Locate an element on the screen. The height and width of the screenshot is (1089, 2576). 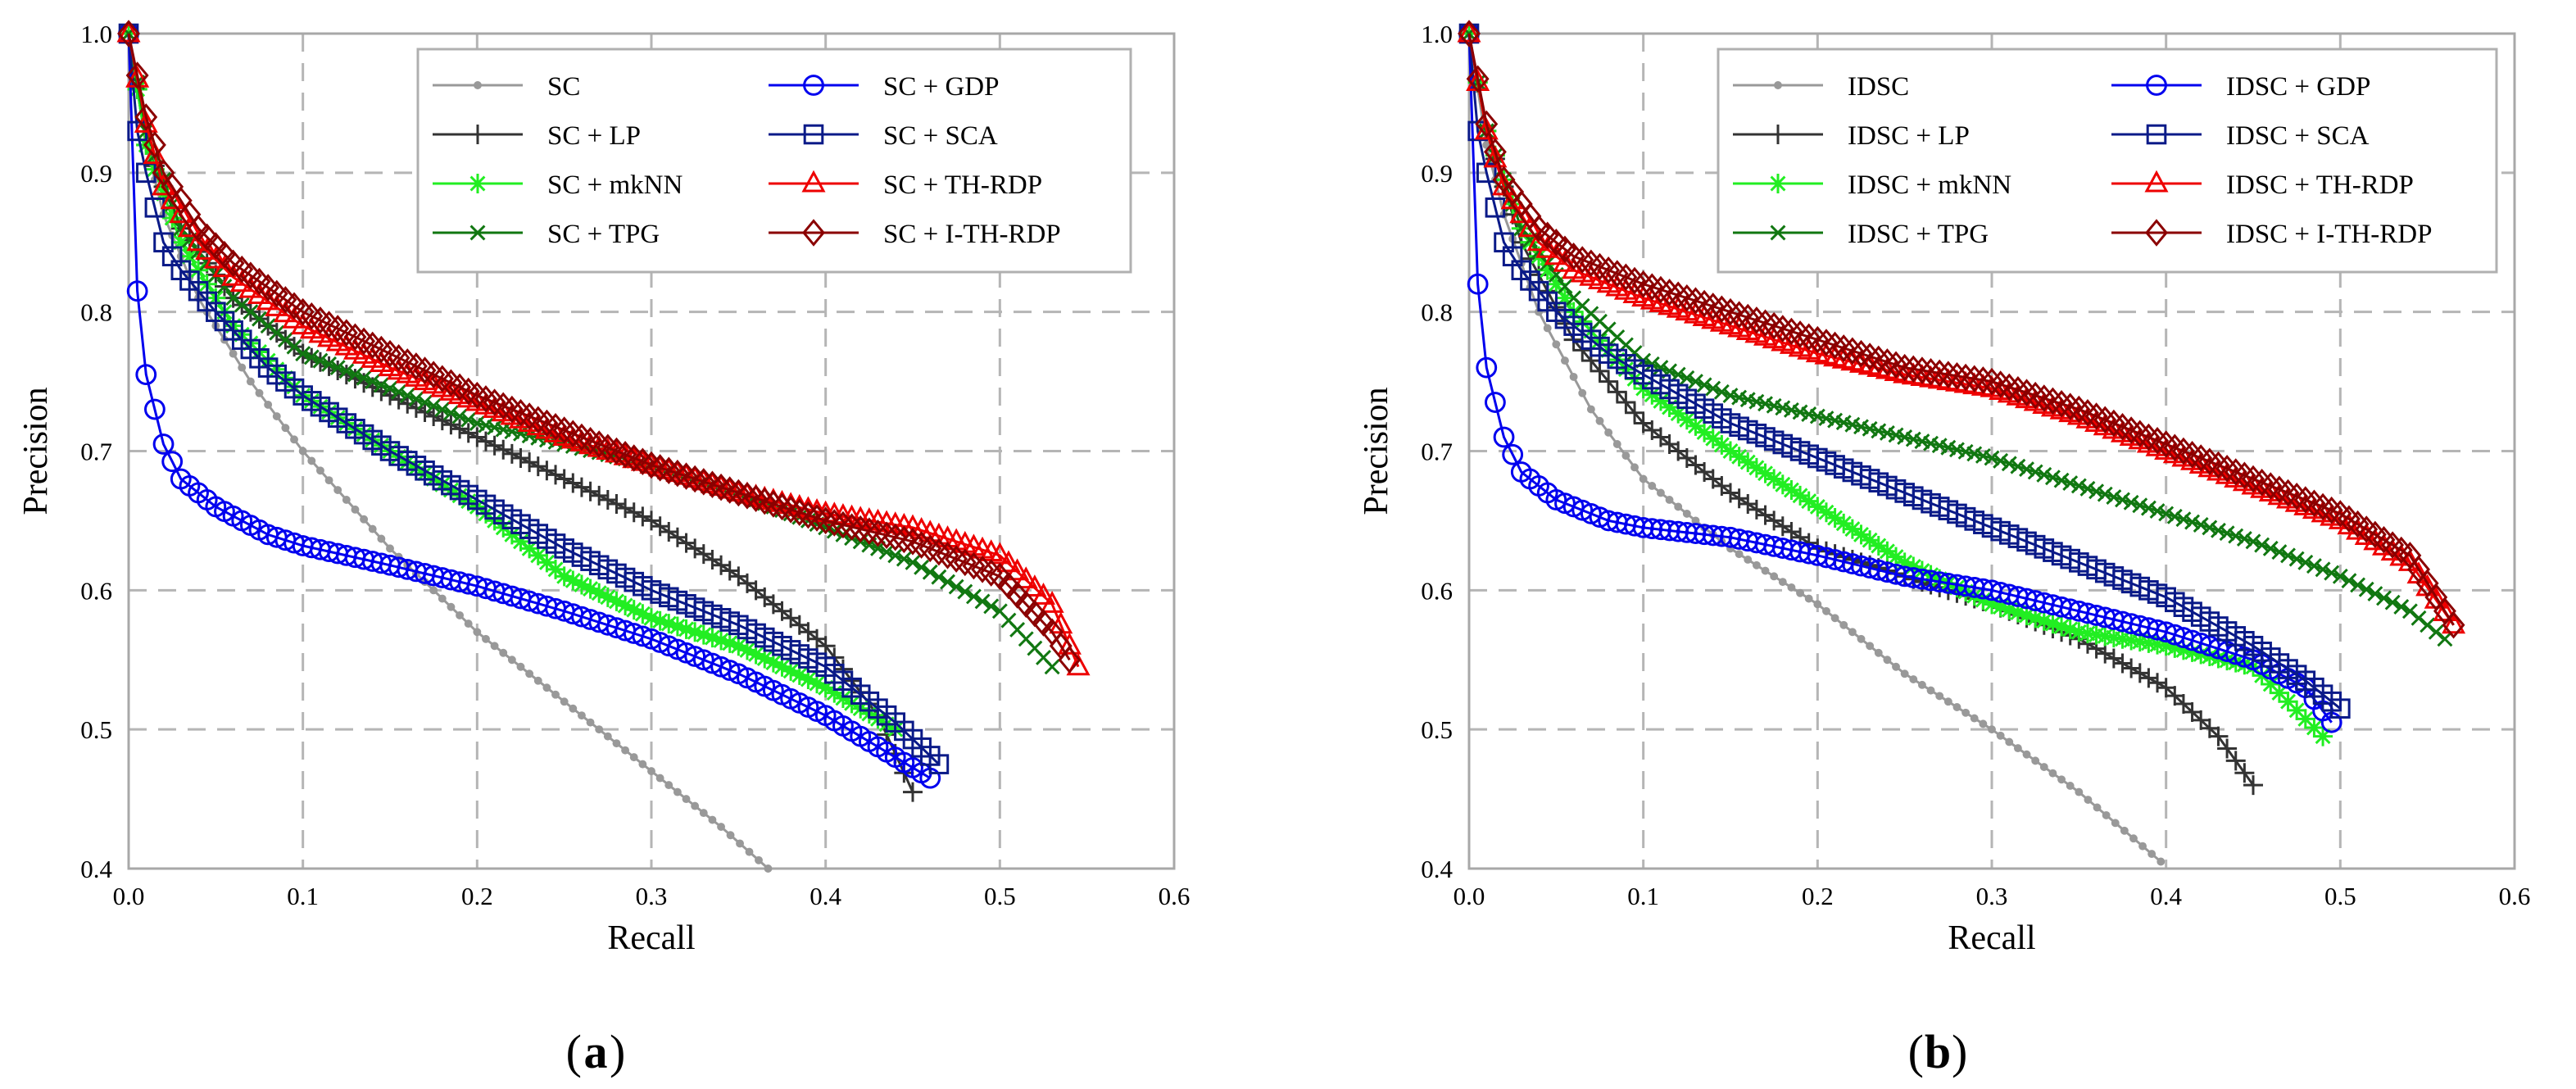
y-tick-label: 1.0 is located at coordinates (96, 34).